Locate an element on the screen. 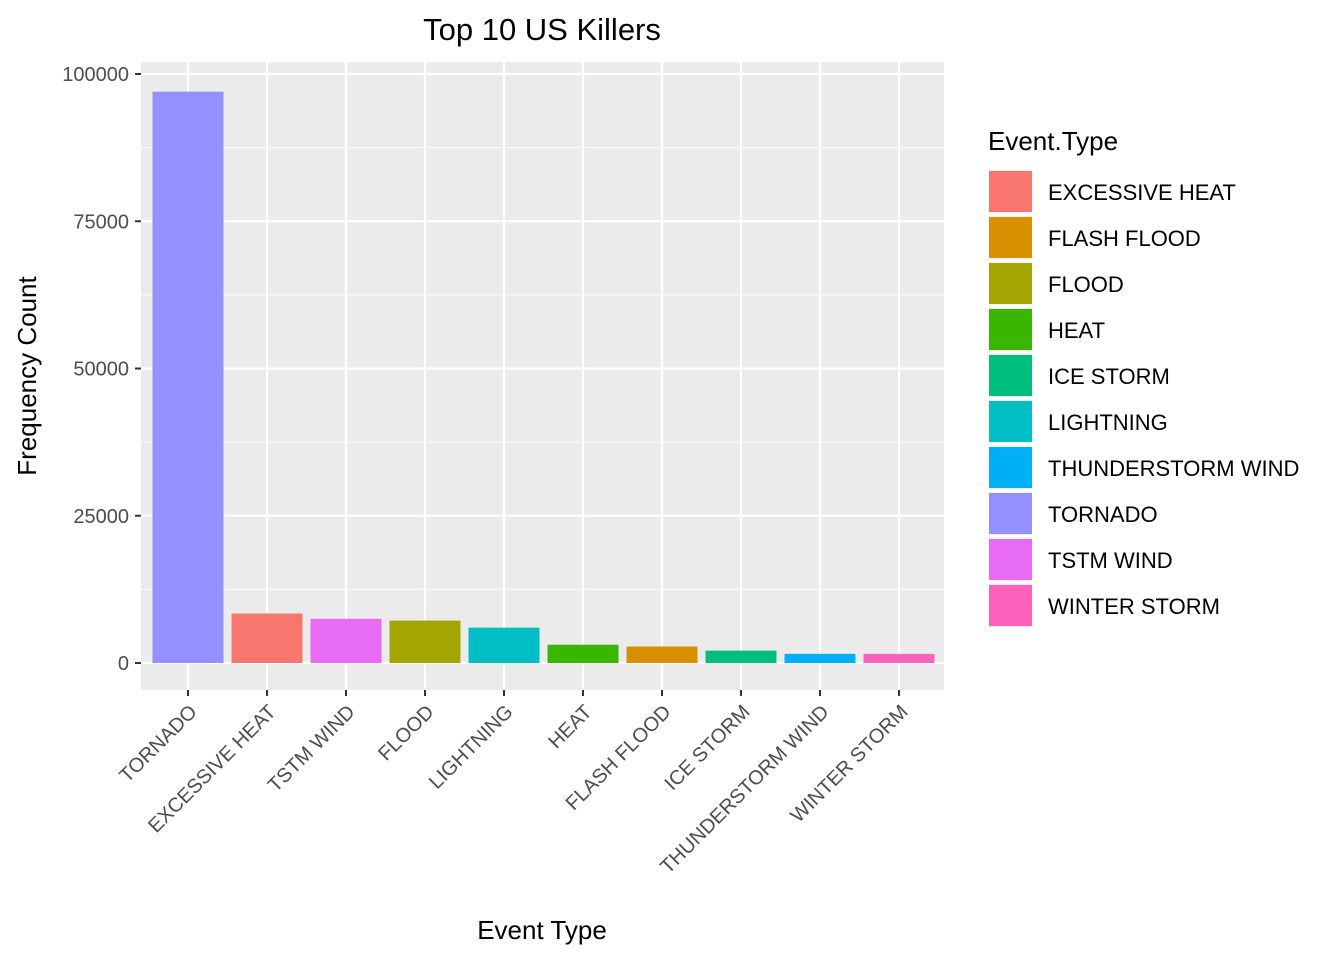 The width and height of the screenshot is (1344, 960). x-tick-label: TORNADO is located at coordinates (159, 744).